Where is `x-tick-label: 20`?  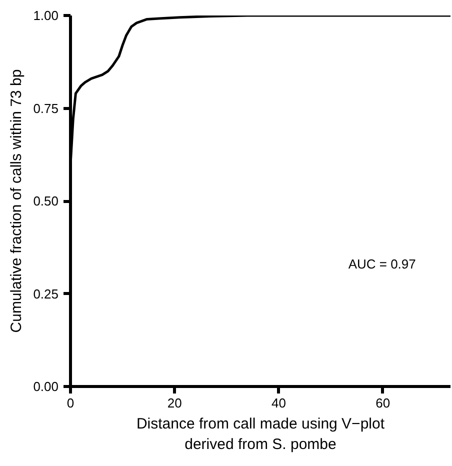
x-tick-label: 20 is located at coordinates (174, 403).